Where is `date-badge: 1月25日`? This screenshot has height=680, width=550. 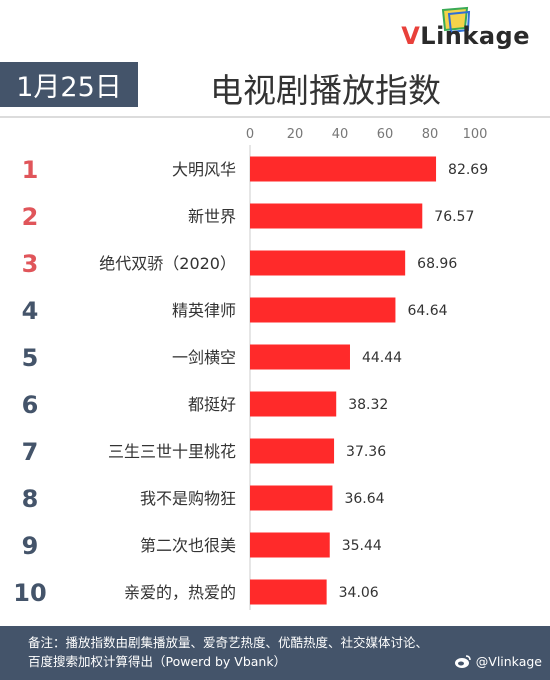 date-badge: 1月25日 is located at coordinates (69, 84).